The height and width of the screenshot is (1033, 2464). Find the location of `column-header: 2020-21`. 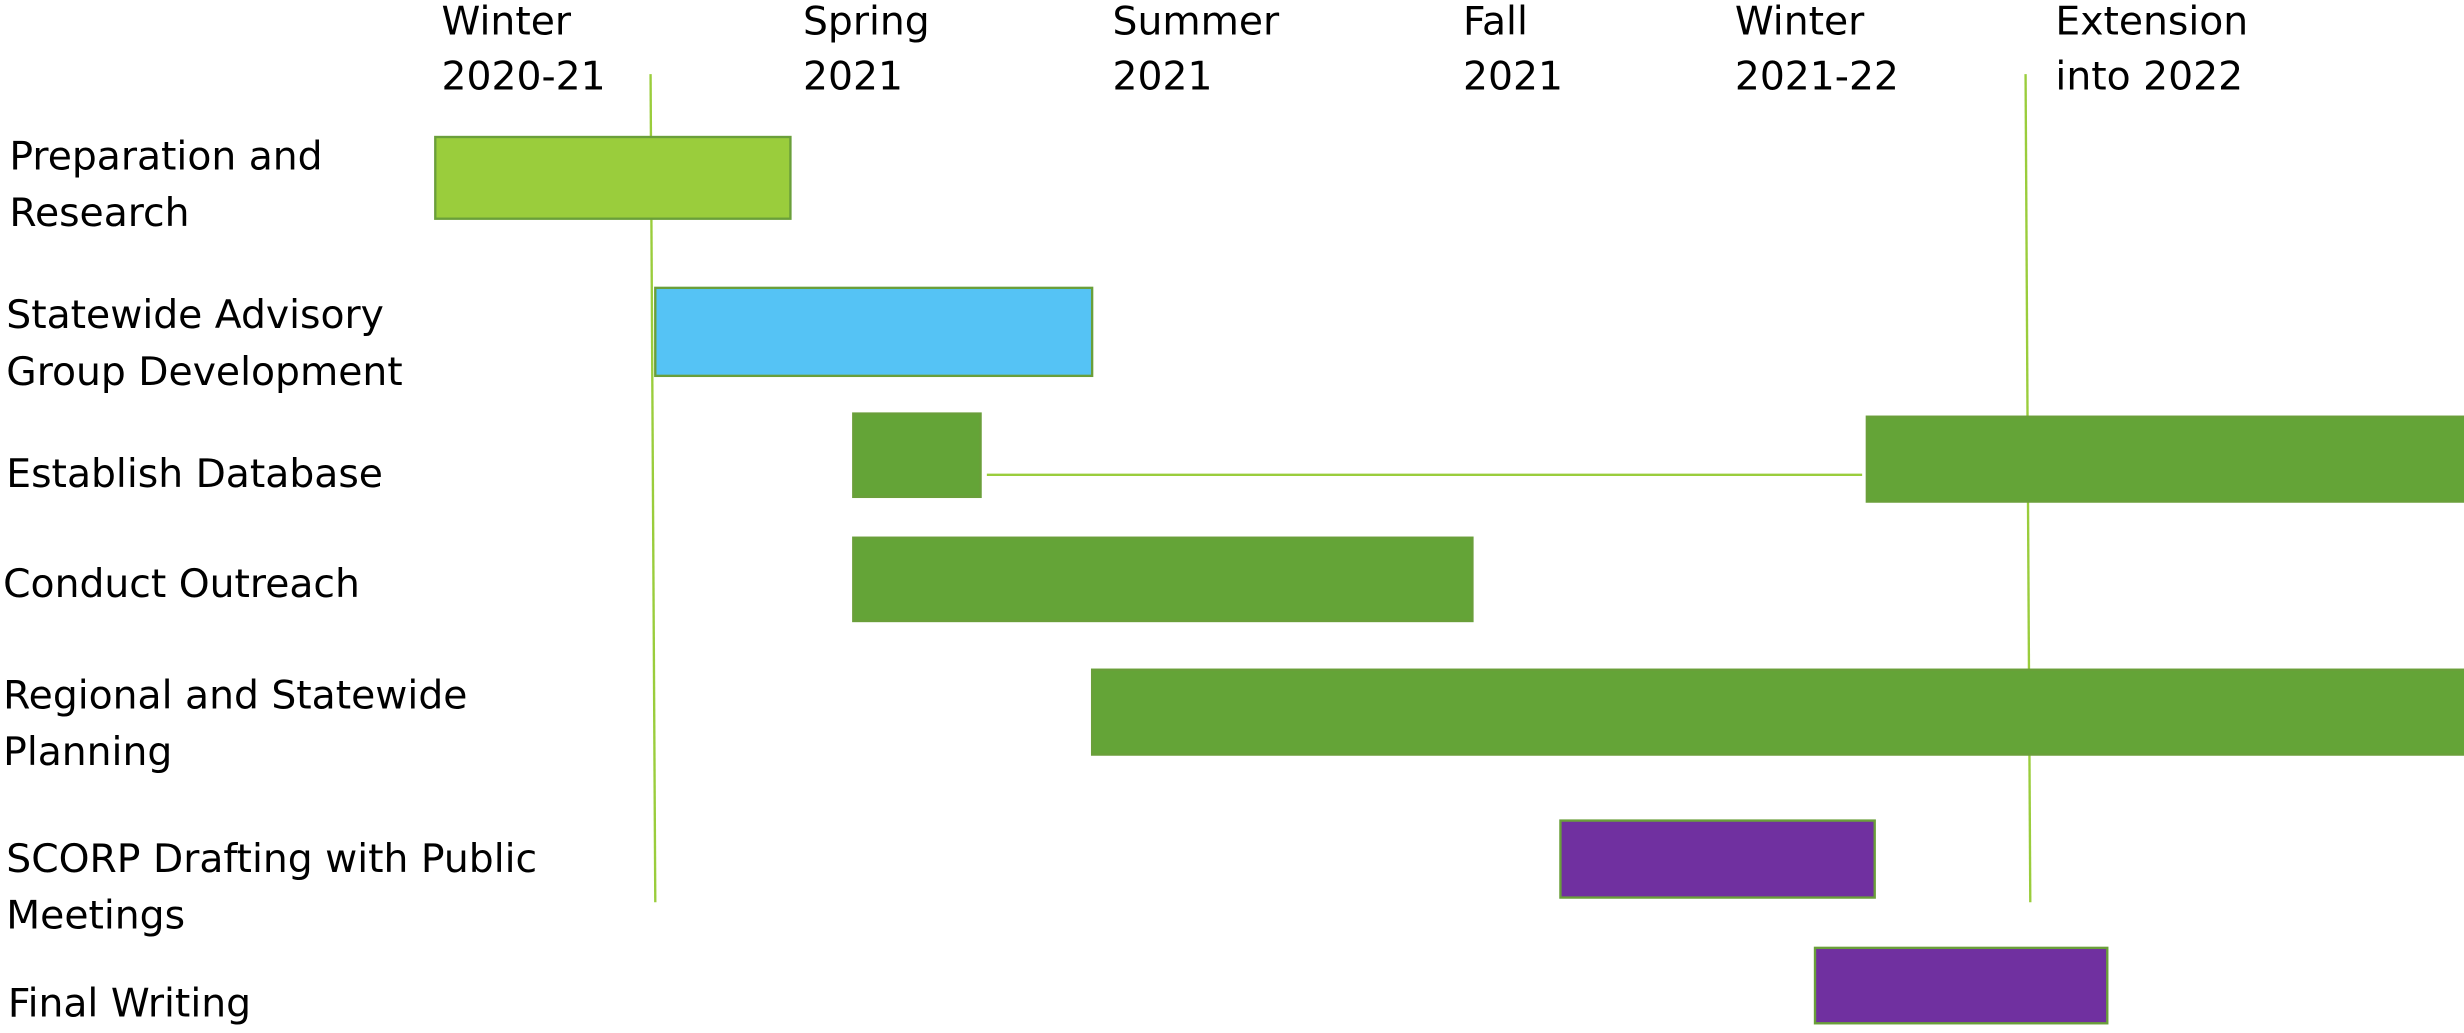

column-header: 2020-21 is located at coordinates (524, 76).